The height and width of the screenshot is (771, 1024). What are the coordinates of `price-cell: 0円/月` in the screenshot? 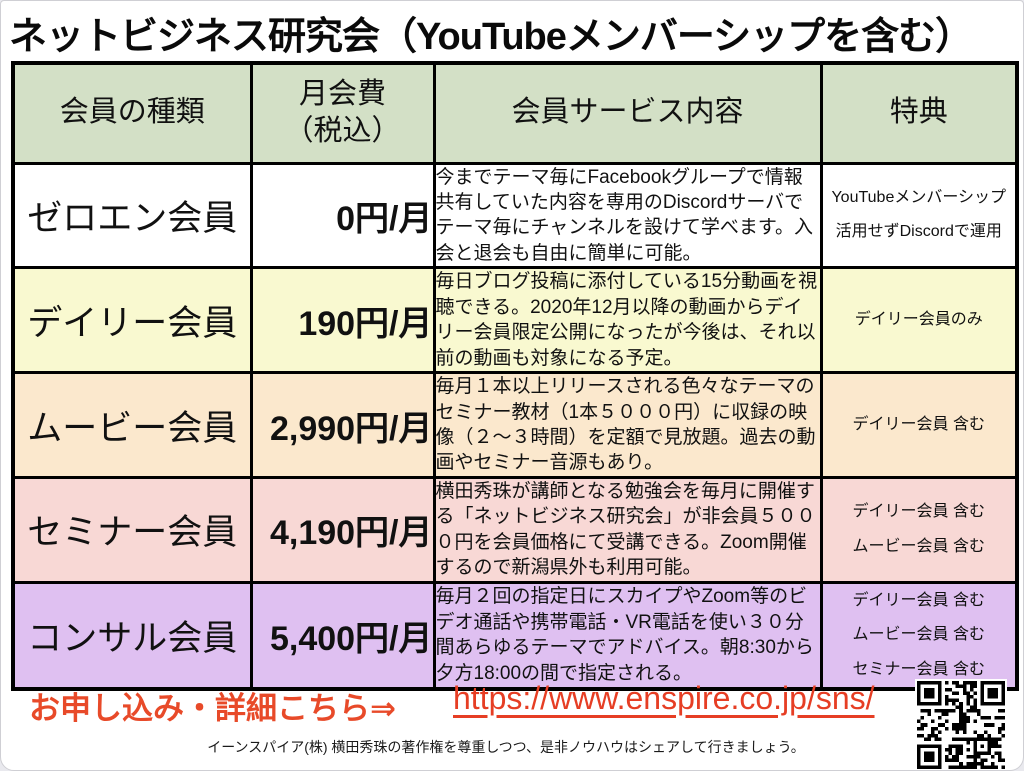 It's located at (342, 215).